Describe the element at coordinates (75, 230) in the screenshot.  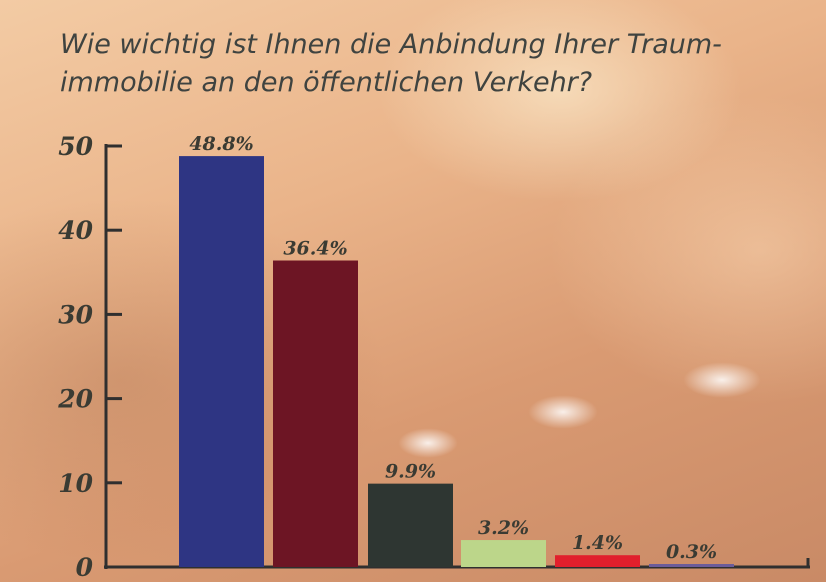
I see `y-tick-label: 40` at that location.